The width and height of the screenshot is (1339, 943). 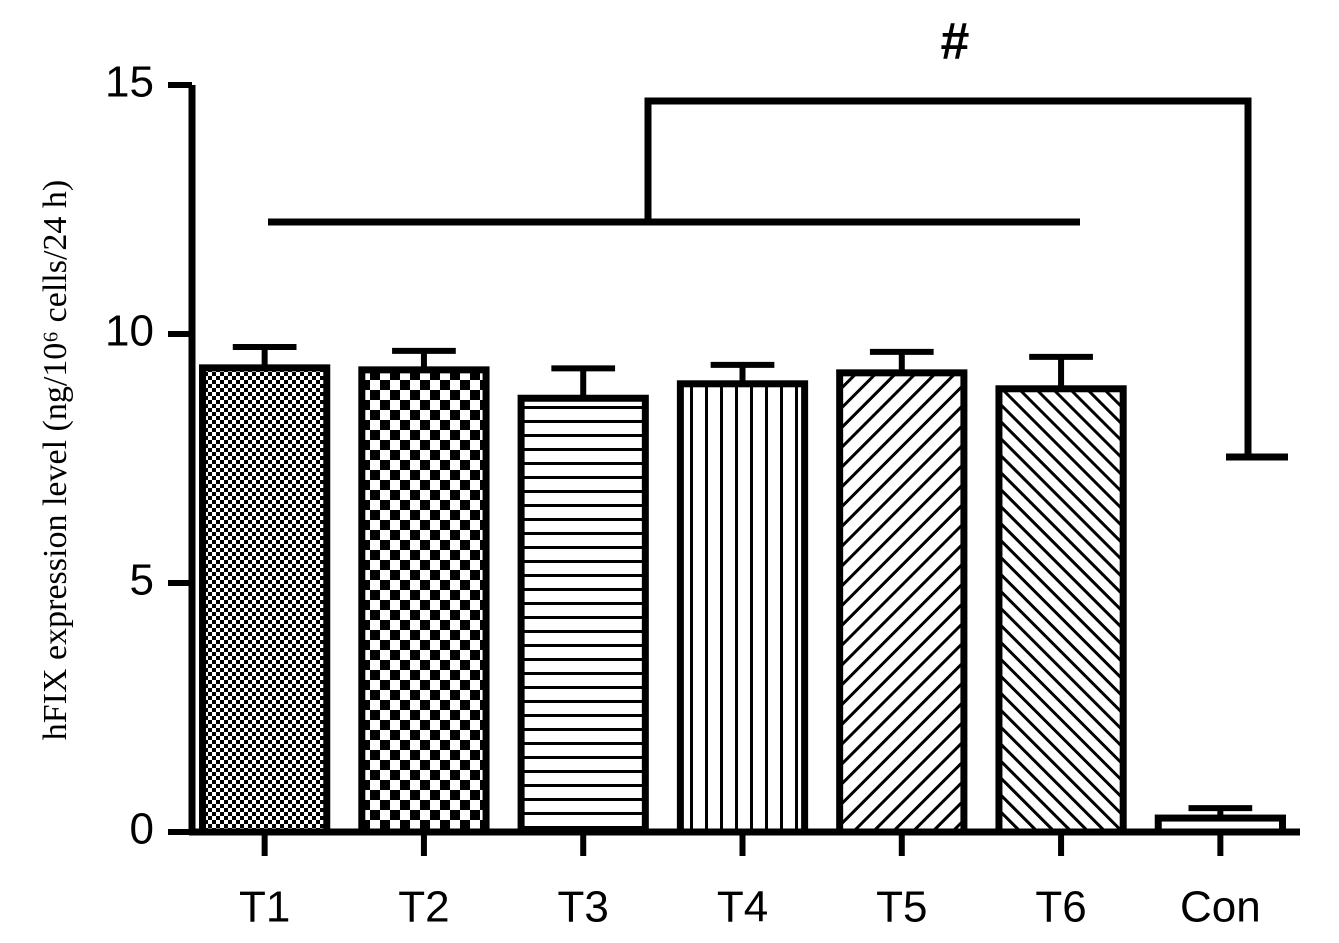 I want to click on x-tick-label: Con, so click(x=1220, y=907).